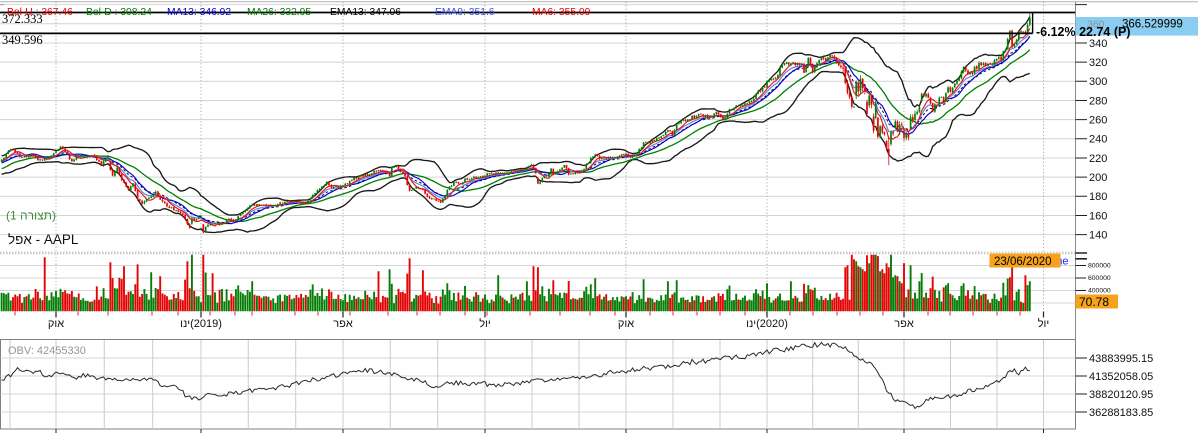 This screenshot has height=438, width=1198. I want to click on svg-text: -6.12% 22.74 (P), so click(1083, 32).